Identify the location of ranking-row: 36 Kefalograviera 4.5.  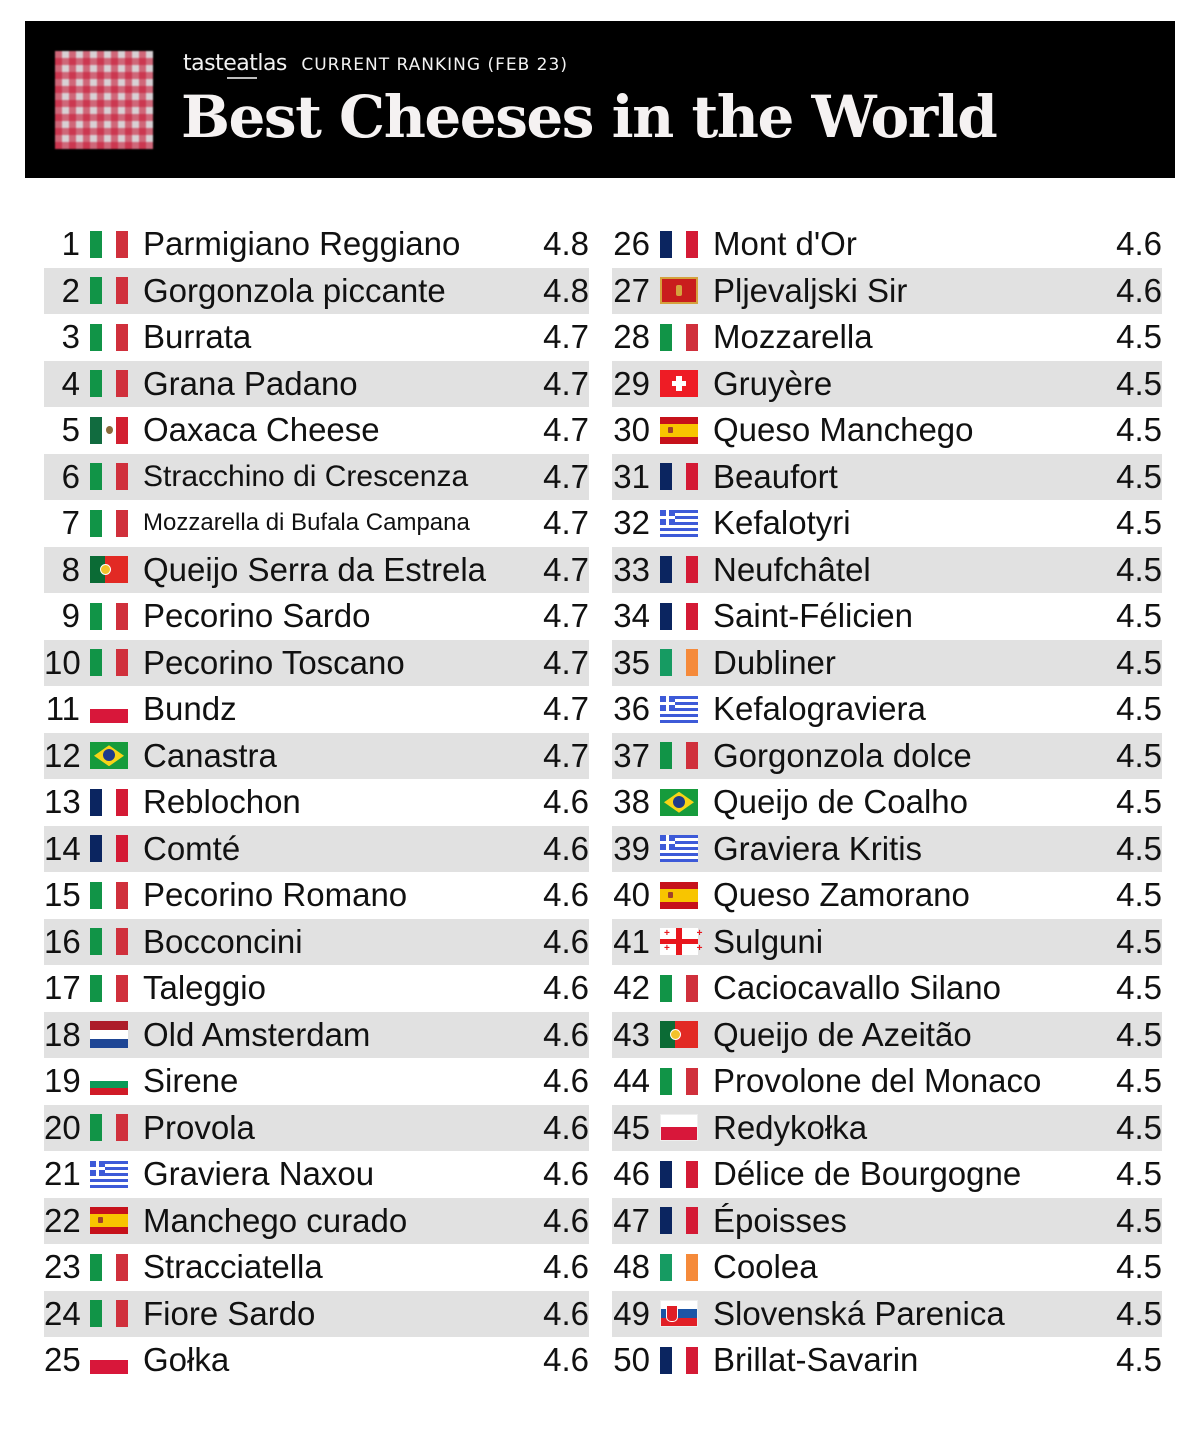
(887, 709).